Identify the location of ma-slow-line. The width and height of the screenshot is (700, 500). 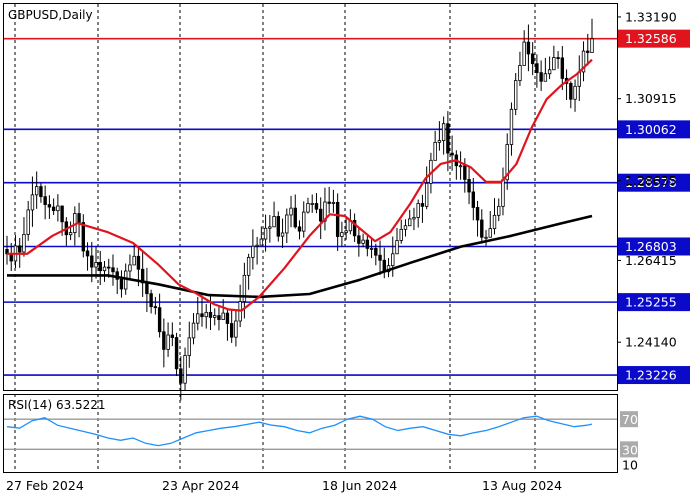
(300, 256).